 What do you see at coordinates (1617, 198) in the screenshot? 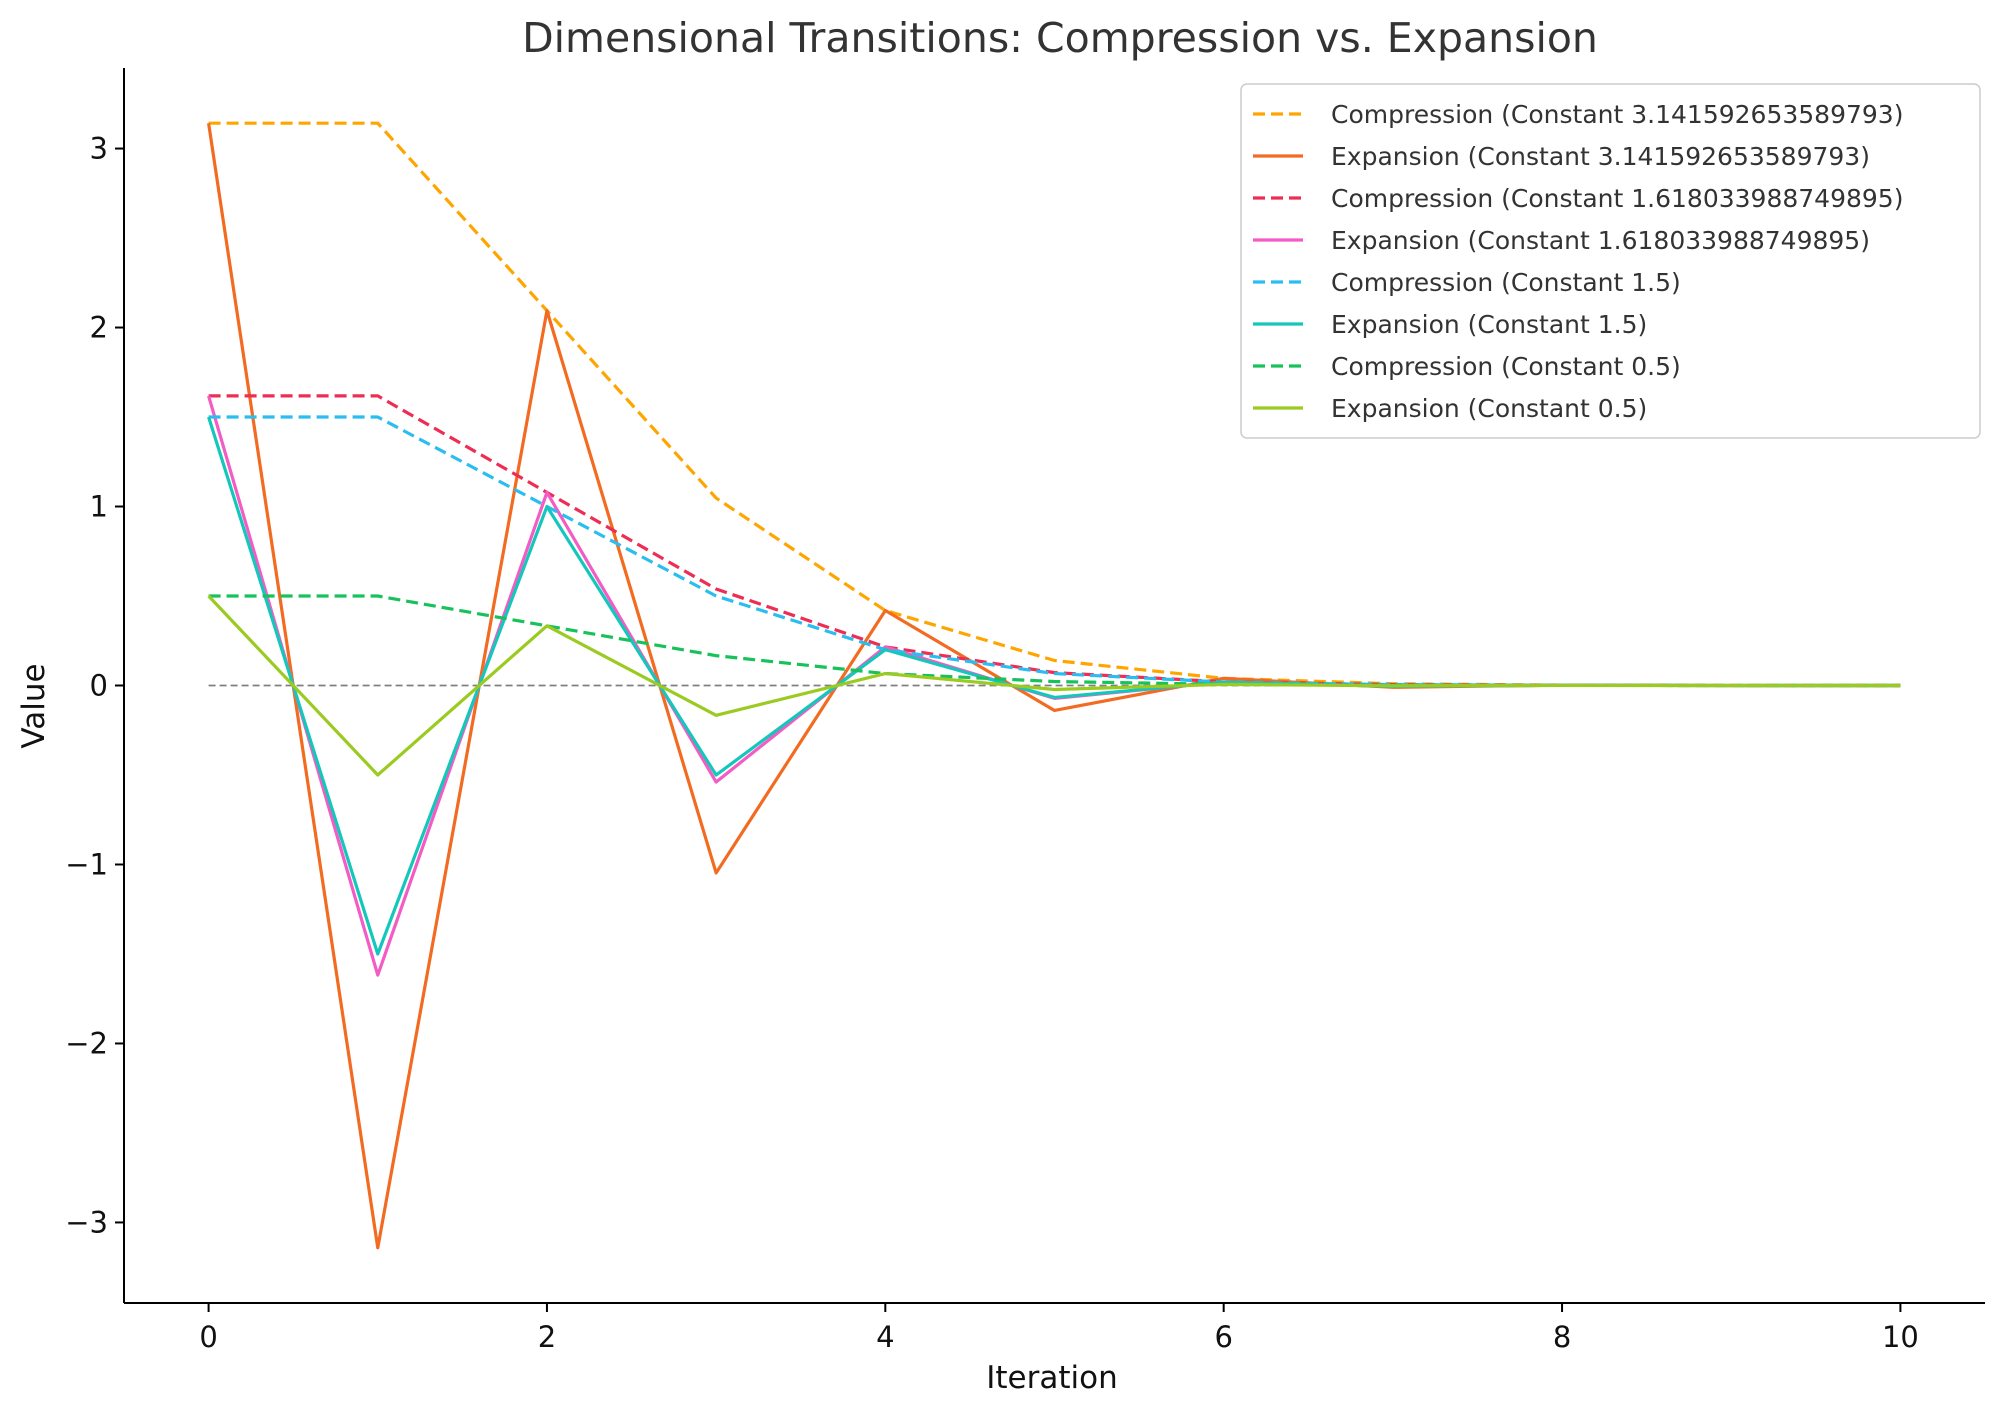
I see `legend-label-3: Compression (Constant 1.618033988749895)` at bounding box center [1617, 198].